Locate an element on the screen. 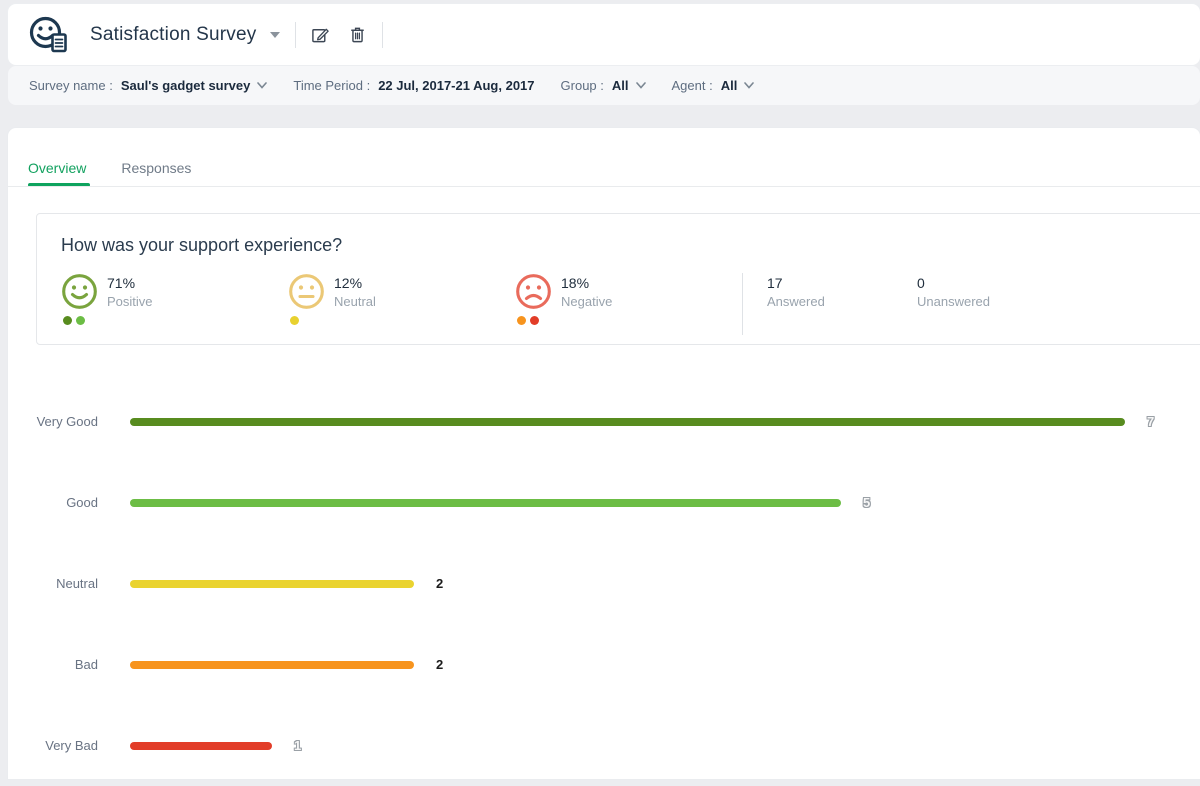  bar-neutral is located at coordinates (272, 583).